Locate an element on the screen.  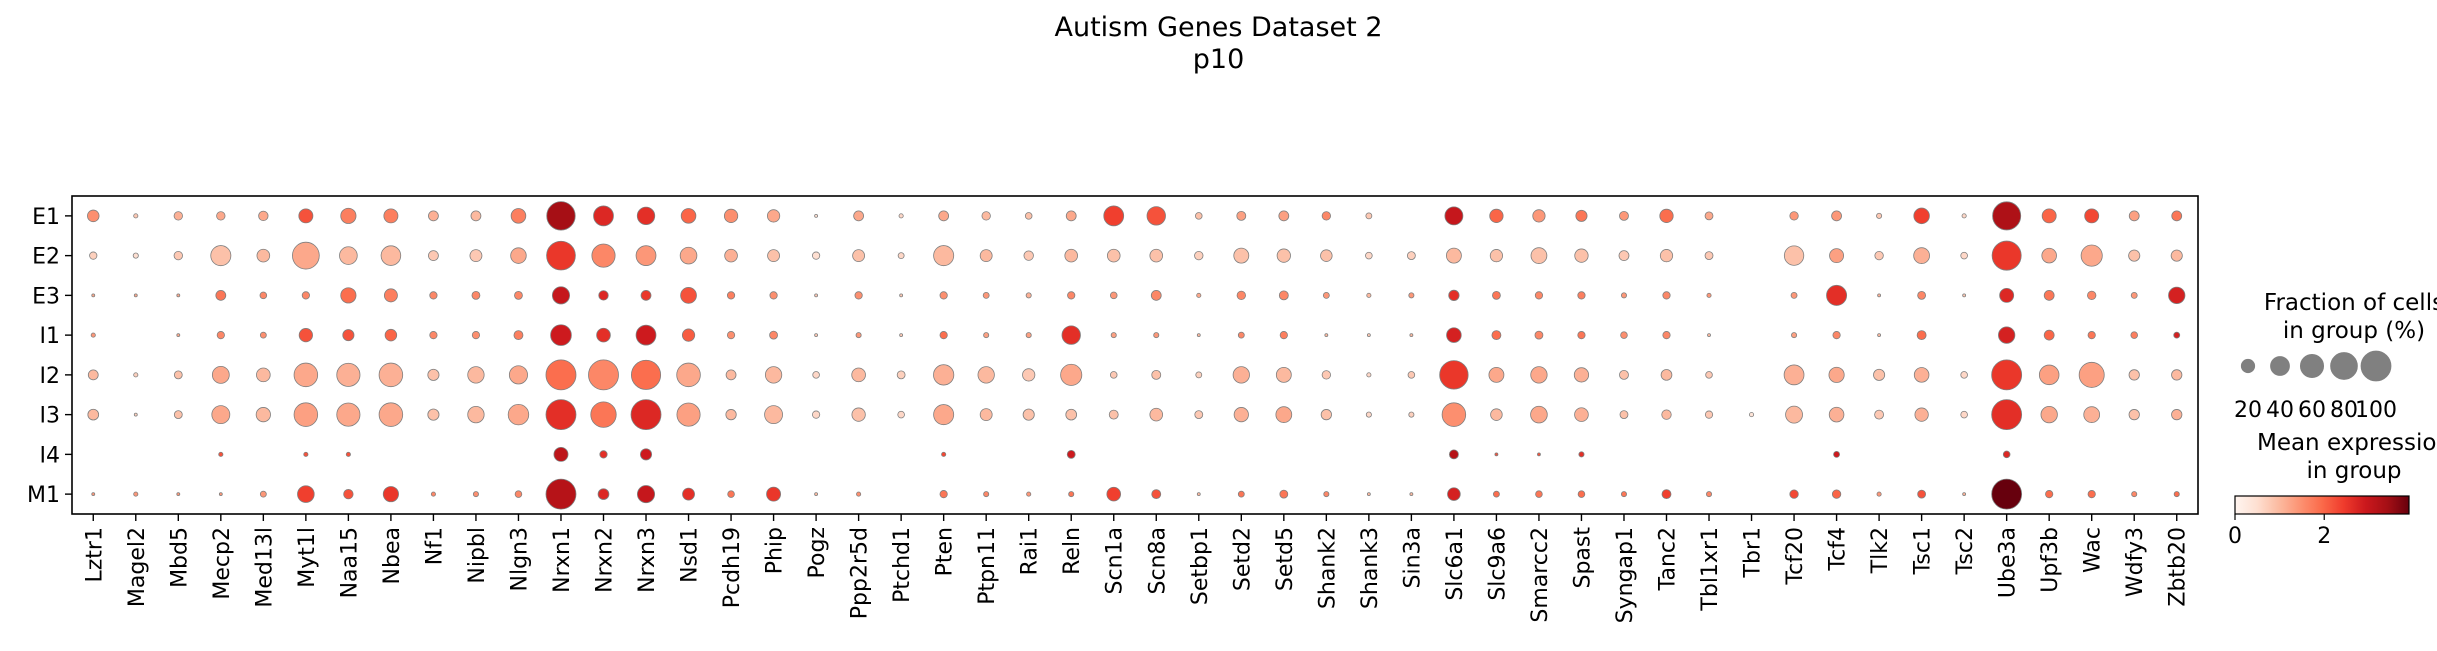
dot-e2-wac is located at coordinates (2091, 255).